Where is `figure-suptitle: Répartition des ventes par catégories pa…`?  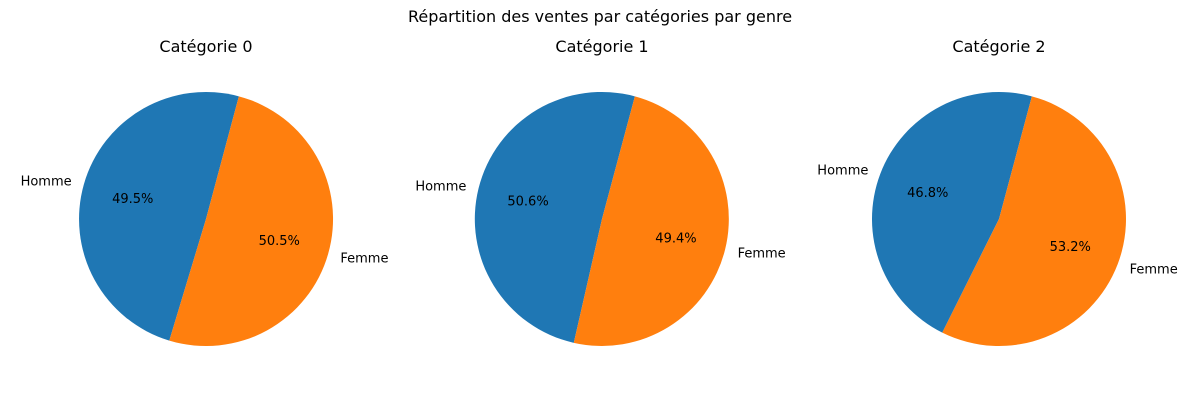
figure-suptitle: Répartition des ventes par catégories pa… is located at coordinates (600, 16).